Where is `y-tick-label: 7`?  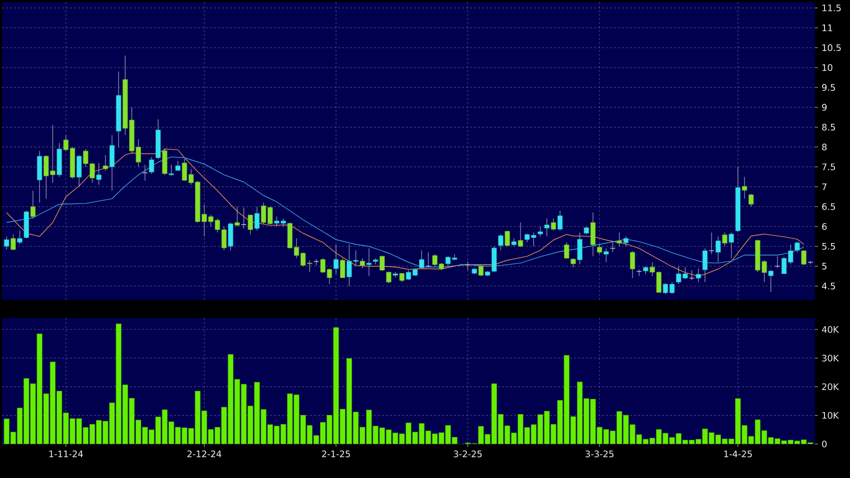 y-tick-label: 7 is located at coordinates (824, 186).